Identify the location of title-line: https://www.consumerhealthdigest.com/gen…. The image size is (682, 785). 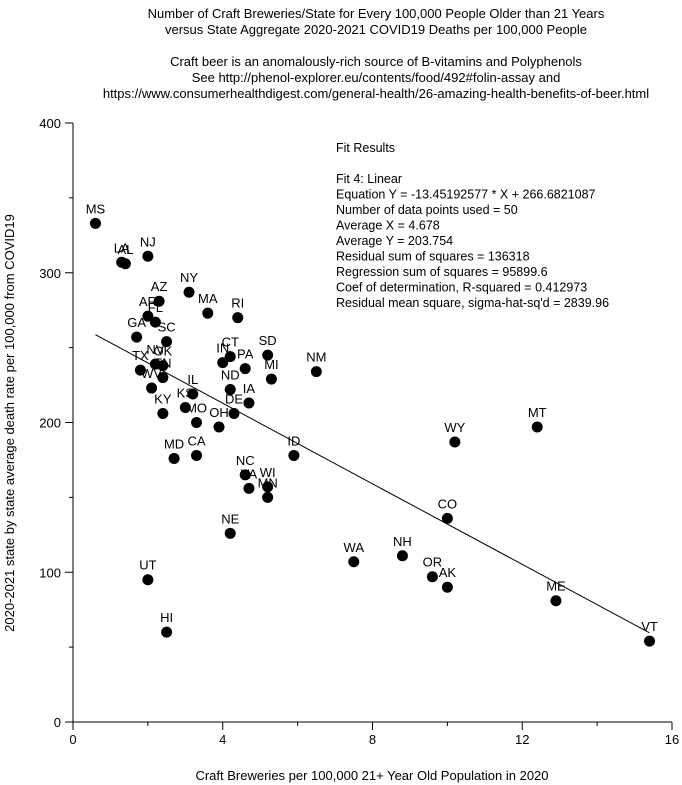
(376, 93).